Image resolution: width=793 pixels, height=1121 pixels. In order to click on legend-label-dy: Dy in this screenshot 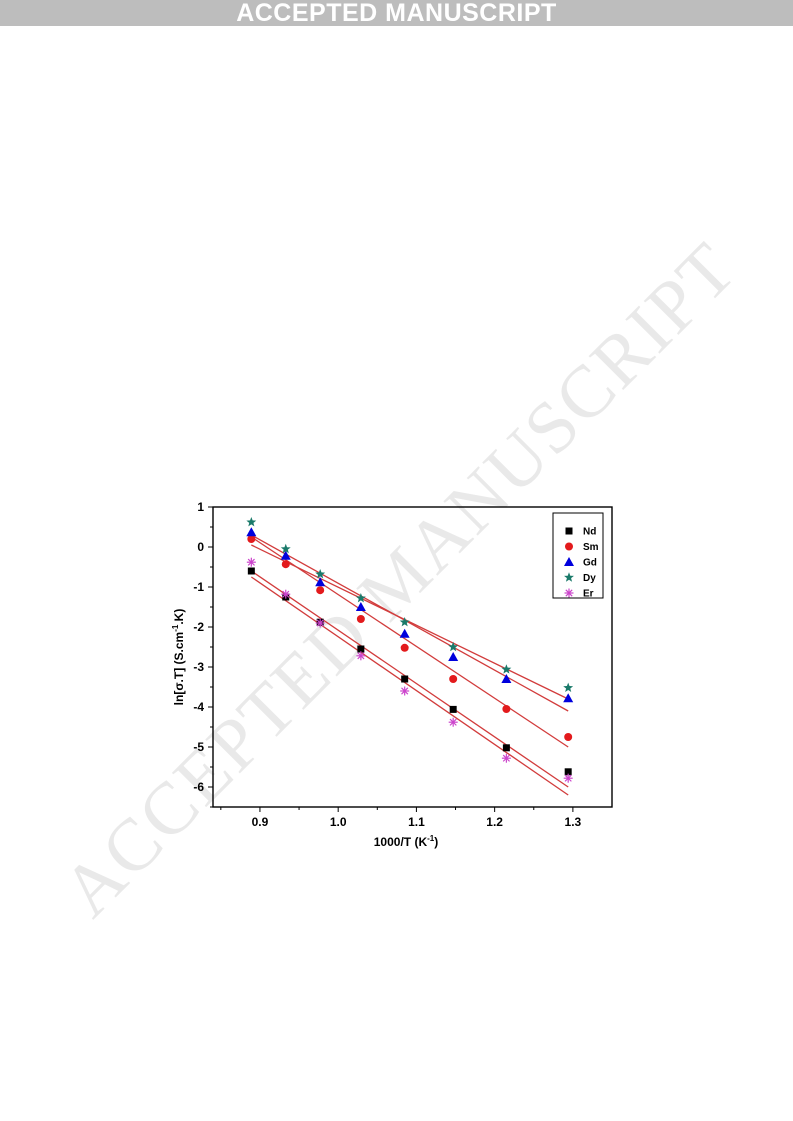, I will do `click(589, 578)`.